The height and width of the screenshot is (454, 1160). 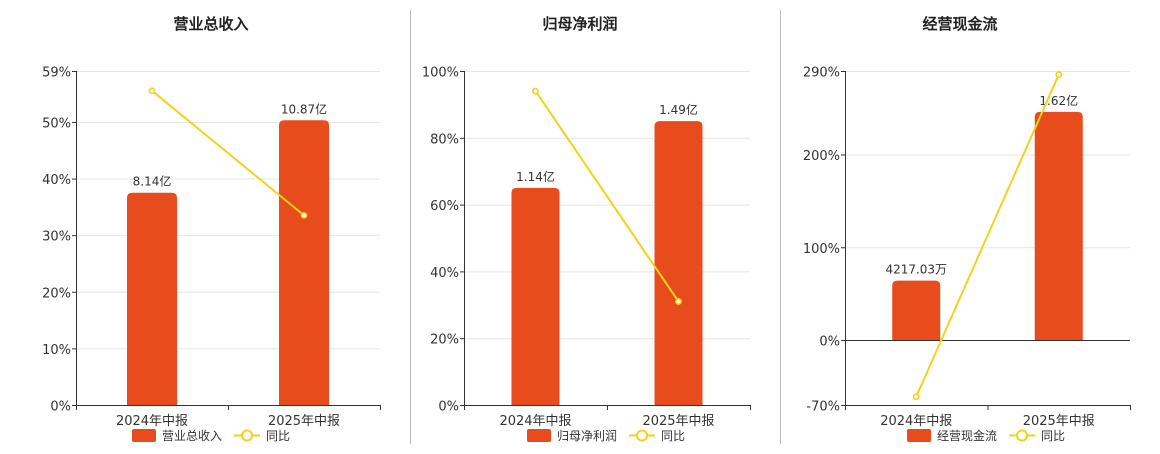 I want to click on legend-label: 经营现金流, so click(x=967, y=435).